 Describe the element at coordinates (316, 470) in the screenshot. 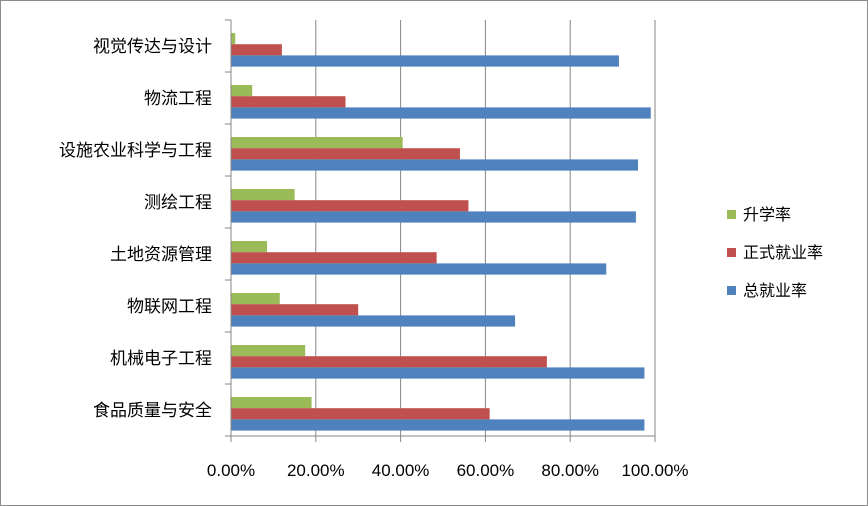

I see `x-tick-label: 20.00%` at that location.